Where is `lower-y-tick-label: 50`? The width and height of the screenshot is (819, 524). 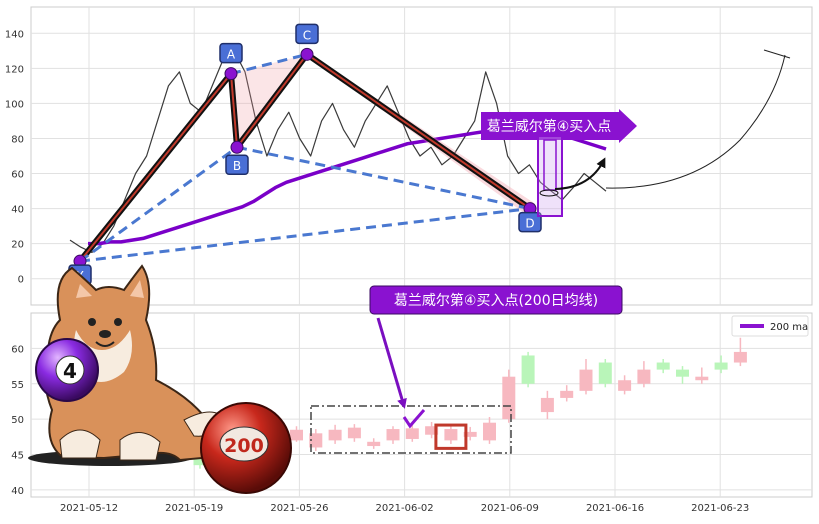 lower-y-tick-label: 50 is located at coordinates (17, 420).